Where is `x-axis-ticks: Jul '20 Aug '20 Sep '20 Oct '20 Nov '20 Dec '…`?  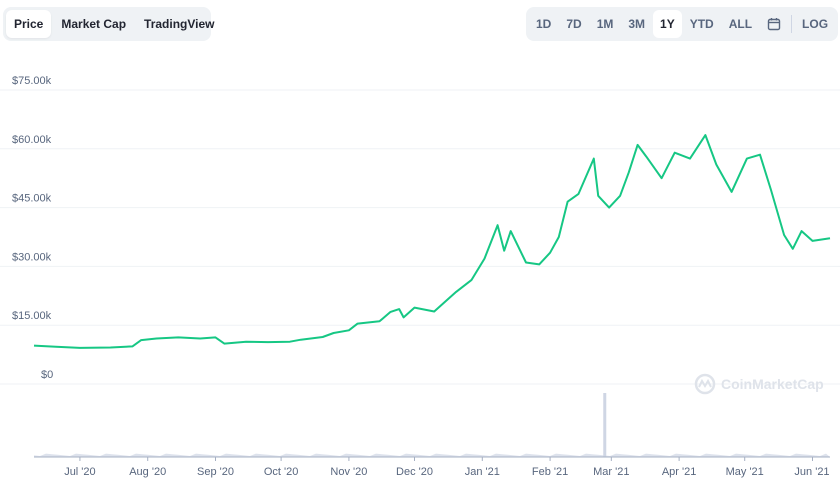 x-axis-ticks: Jul '20 Aug '20 Sep '20 Oct '20 Nov '20 Dec '… is located at coordinates (447, 467).